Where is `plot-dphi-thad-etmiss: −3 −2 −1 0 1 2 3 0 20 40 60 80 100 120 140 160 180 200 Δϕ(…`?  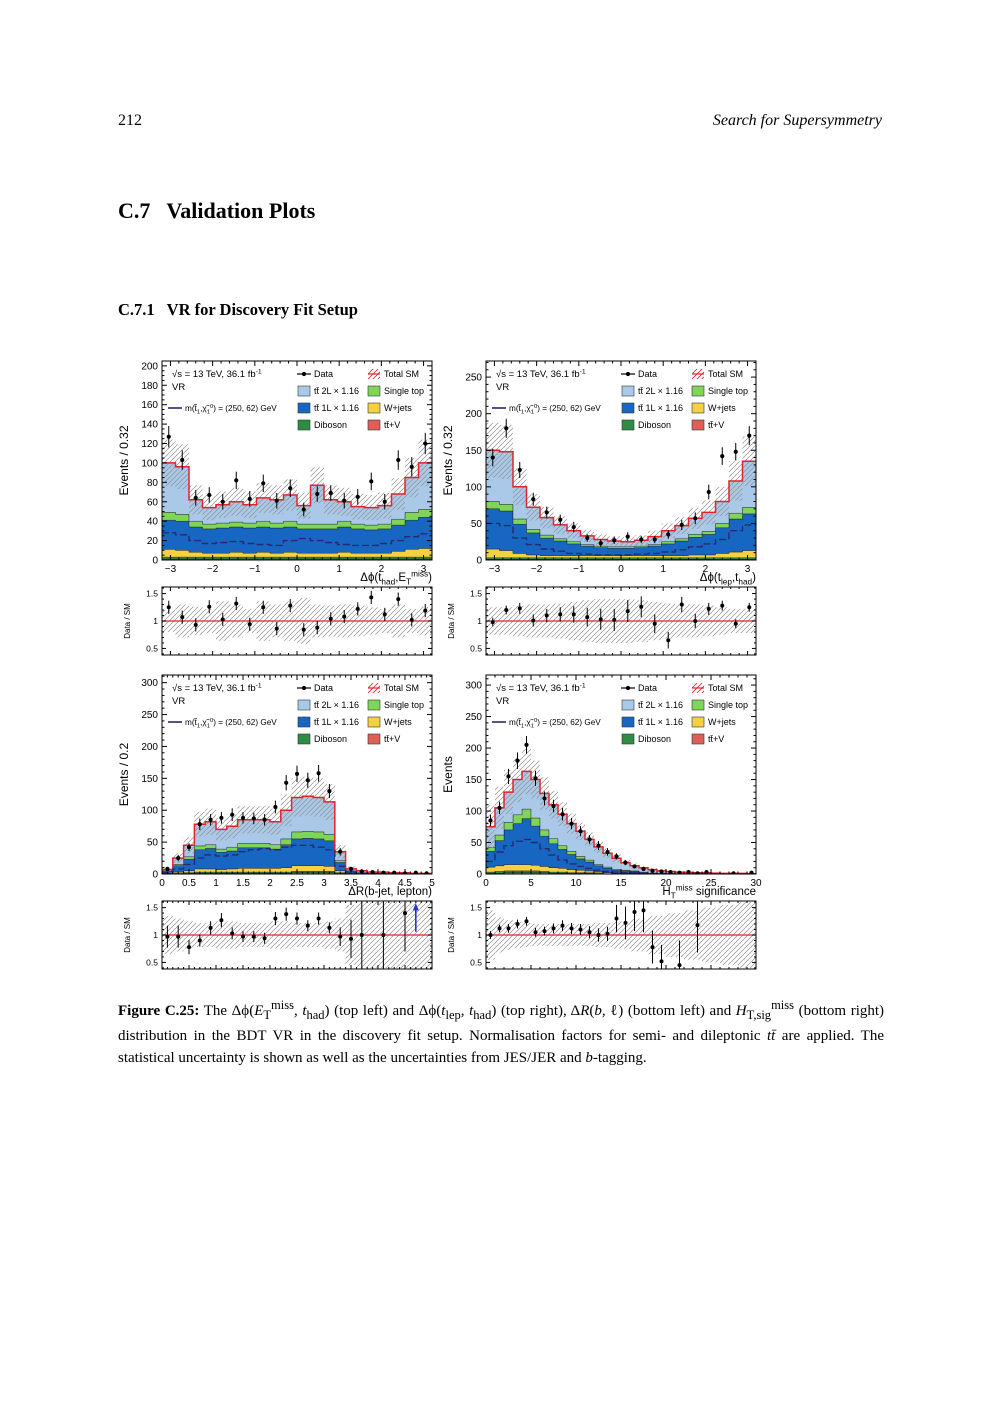
plot-dphi-thad-etmiss: −3 −2 −1 0 1 2 3 0 20 40 60 80 100 120 140 160 180 200 Δϕ(… is located at coordinates (275, 473).